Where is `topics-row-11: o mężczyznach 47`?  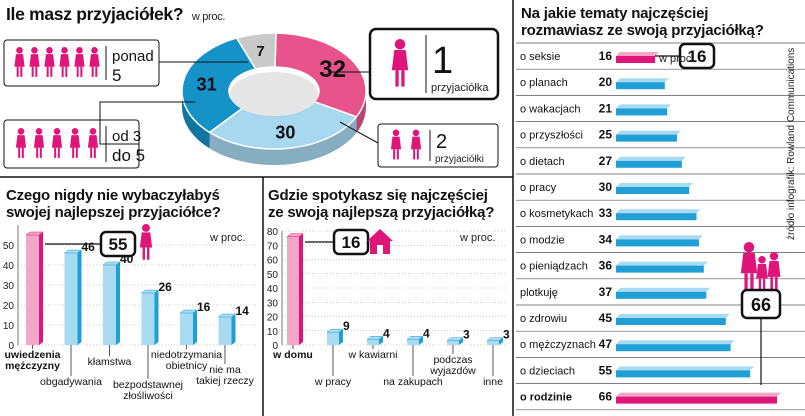
topics-row-11: o mężczyznach 47 is located at coordinates (660, 341).